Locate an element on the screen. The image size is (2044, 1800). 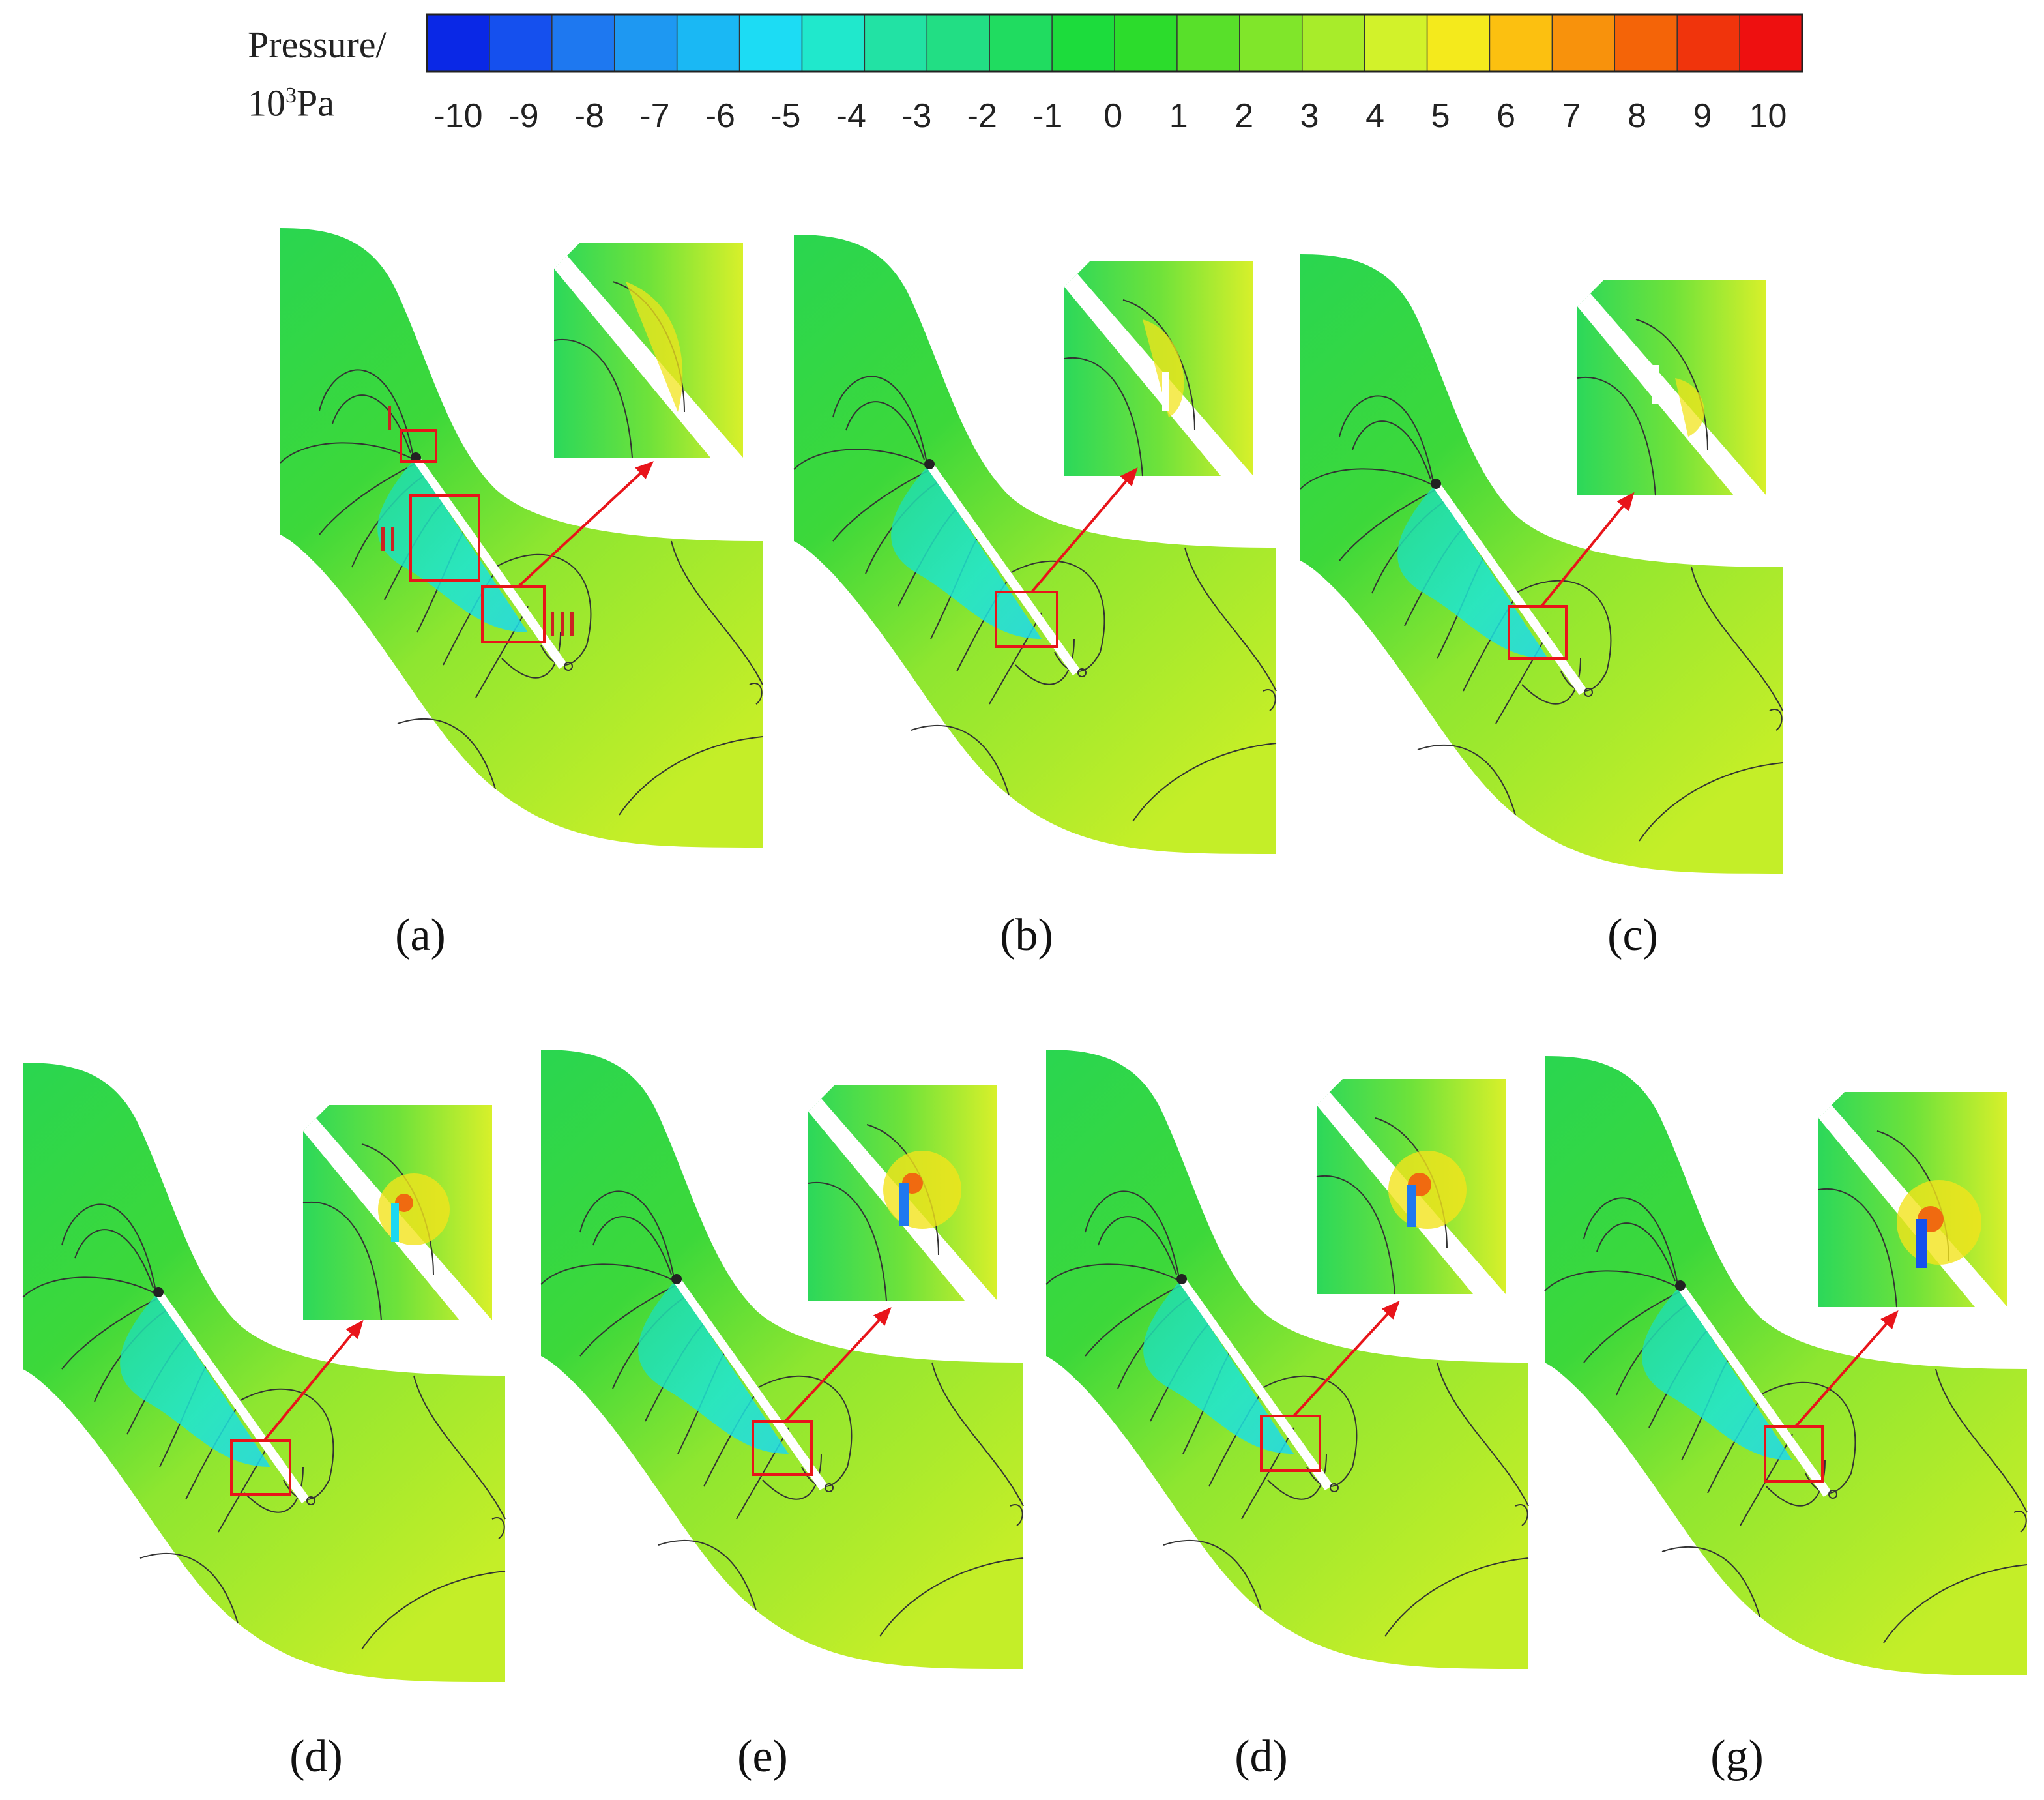
legend-title-line1: Pressure/ is located at coordinates (317, 44).